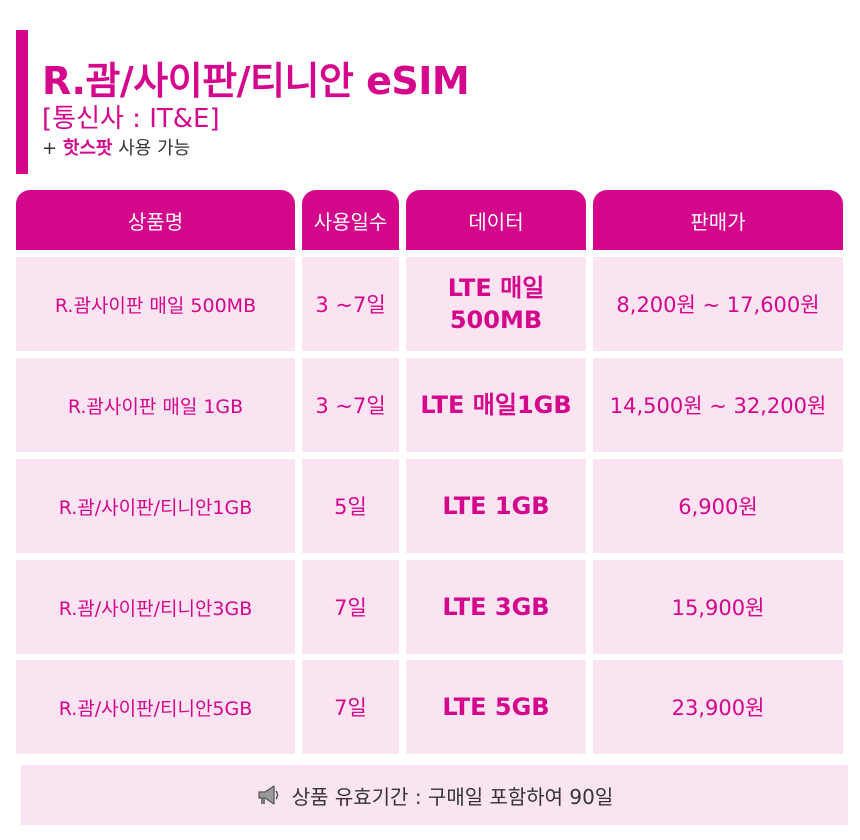  I want to click on cell-data: LTE 5GB, so click(496, 707).